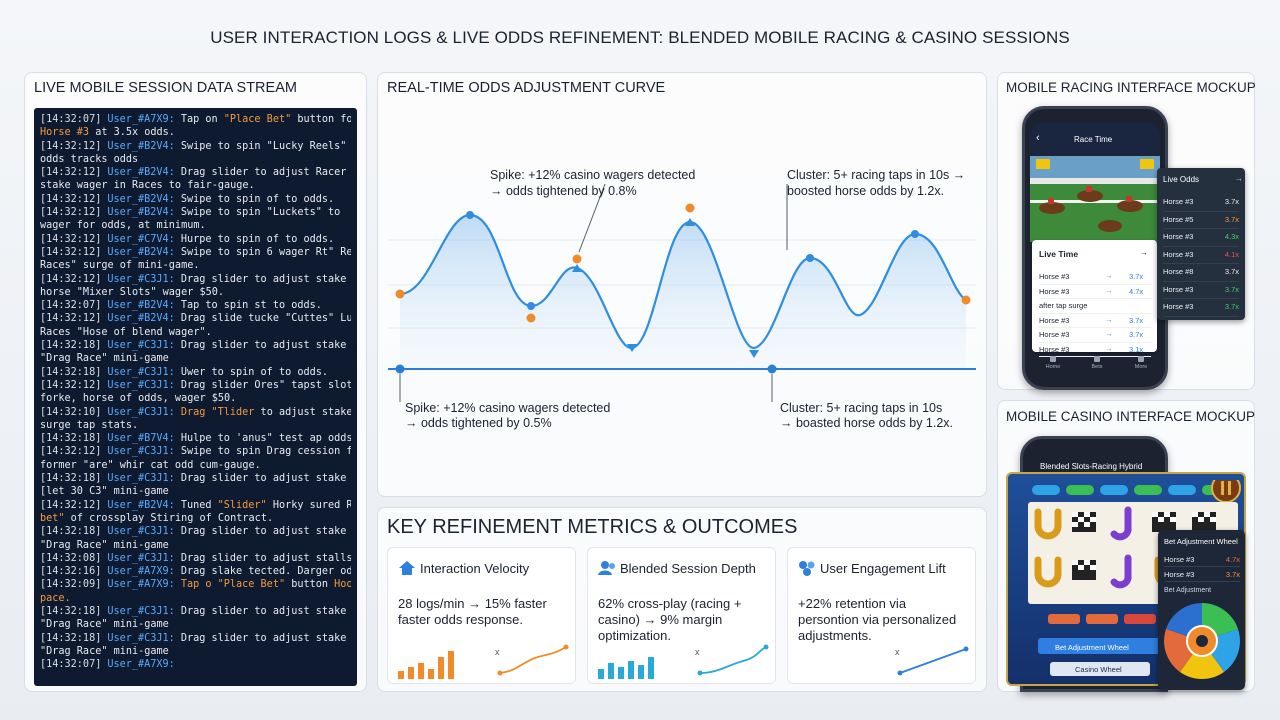 The height and width of the screenshot is (720, 1280). Describe the element at coordinates (195, 292) in the screenshot. I see `log-line: horse "Mixer Slots" wager $50.` at that location.